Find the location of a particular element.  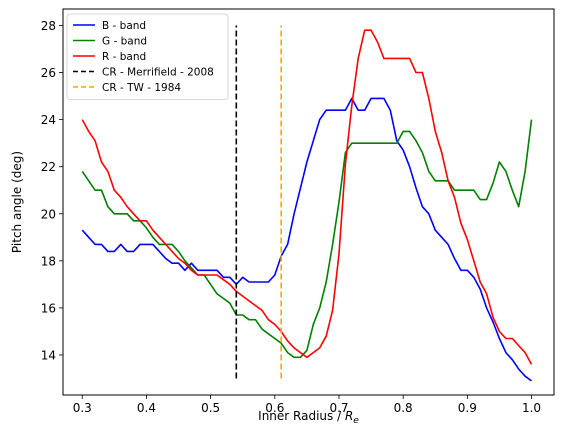

legend-label-b-band: B - band is located at coordinates (124, 26).